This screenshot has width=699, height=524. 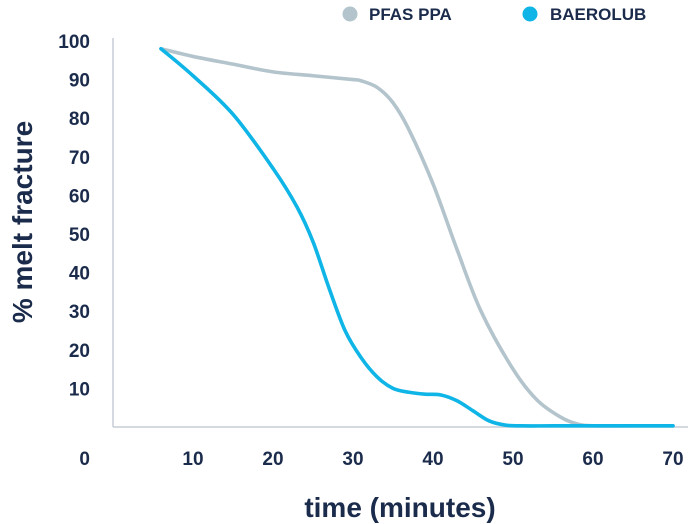 I want to click on y-tick-label: 40, so click(x=79, y=274).